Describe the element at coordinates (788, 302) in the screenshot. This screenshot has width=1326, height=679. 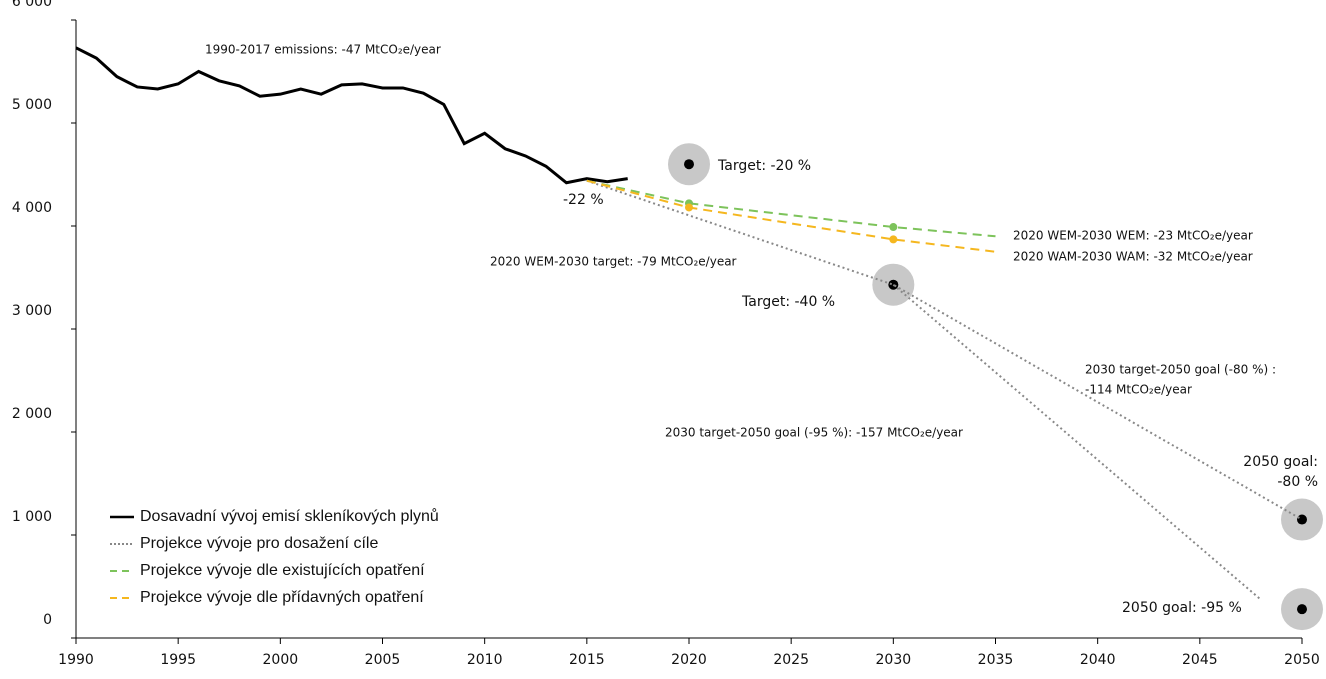
I see `annotation: Target: -40 %` at that location.